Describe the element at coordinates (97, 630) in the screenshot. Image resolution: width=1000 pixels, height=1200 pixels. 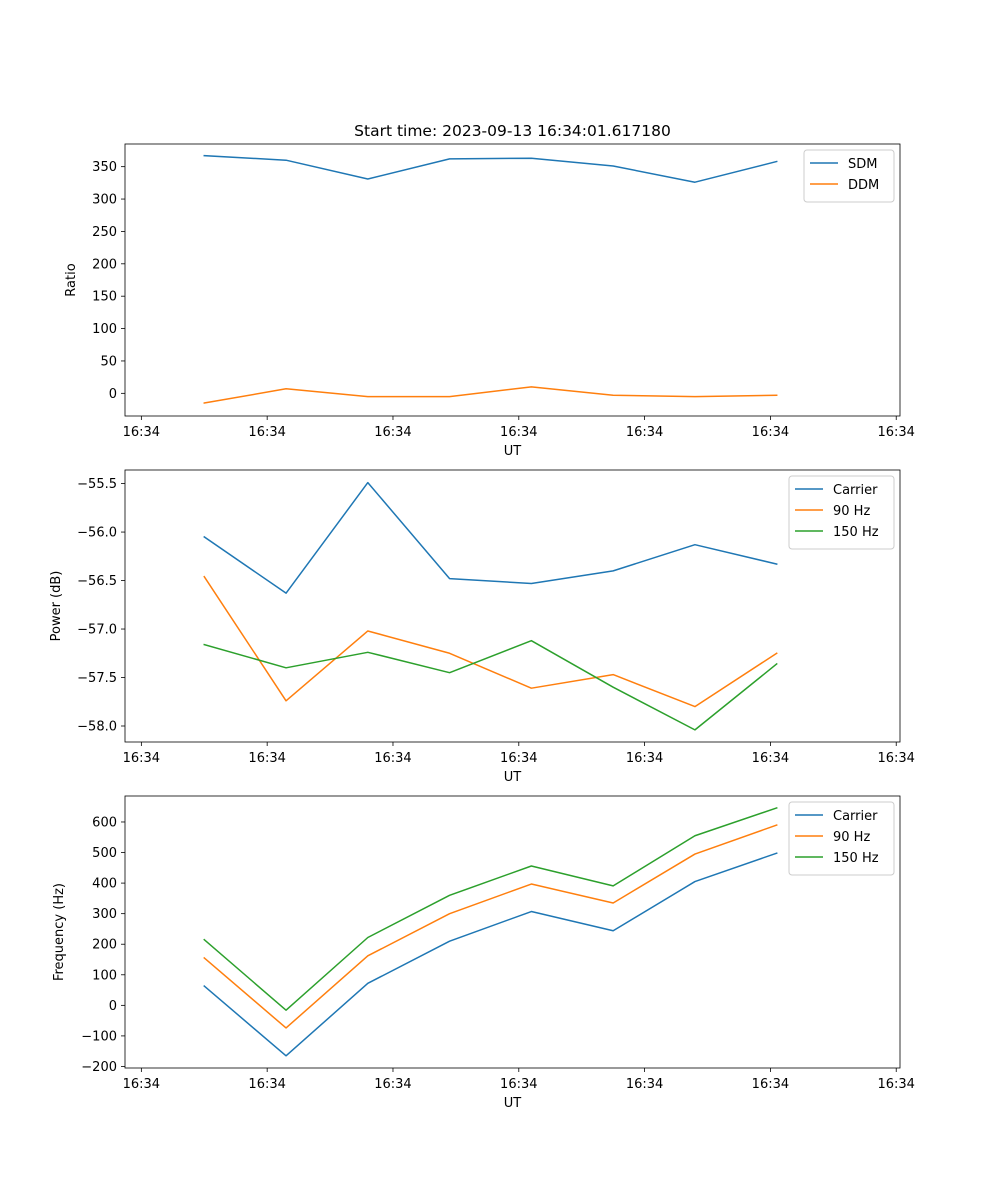
I see `y-tick-label: −57.0` at that location.